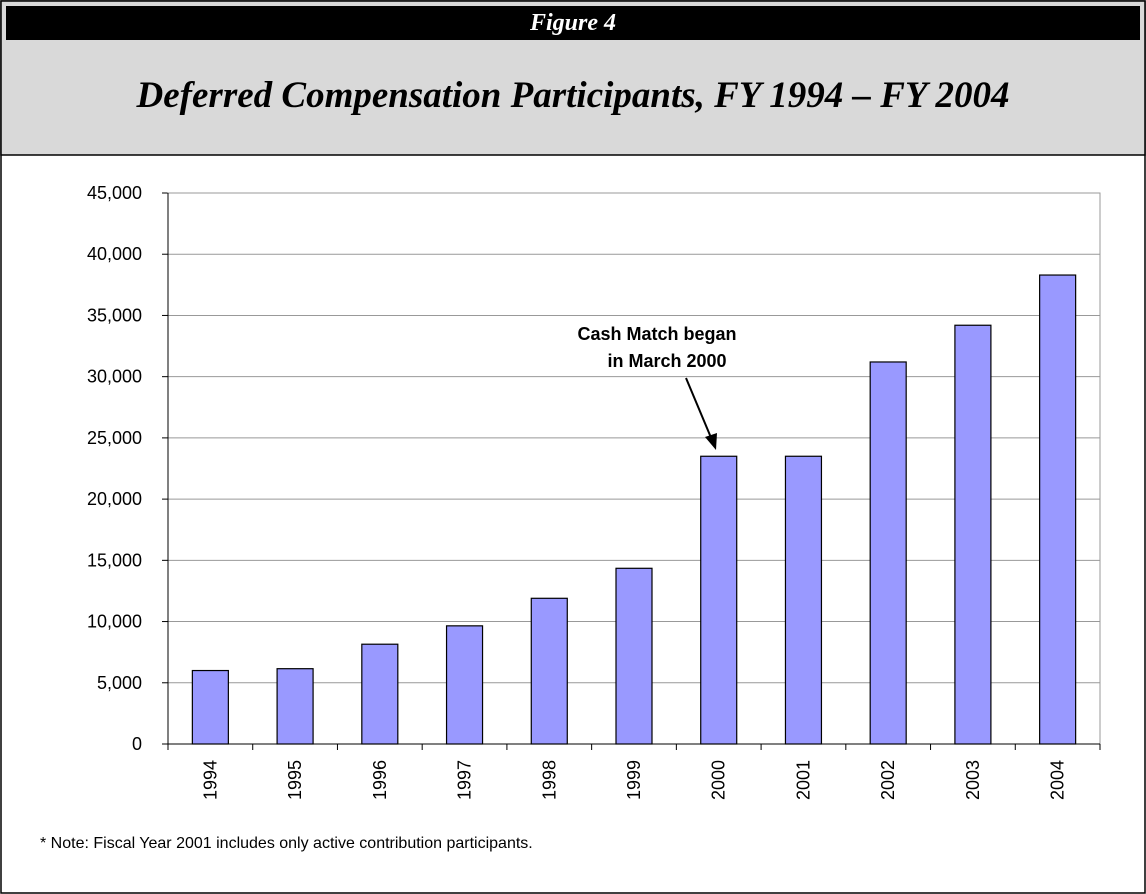 This screenshot has height=894, width=1146. I want to click on figure-label: Figure 4, so click(572, 23).